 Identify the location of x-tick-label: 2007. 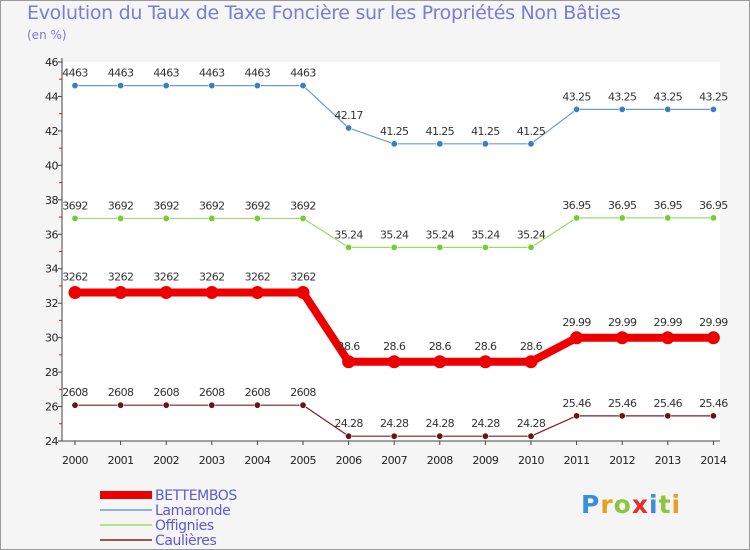
(394, 460).